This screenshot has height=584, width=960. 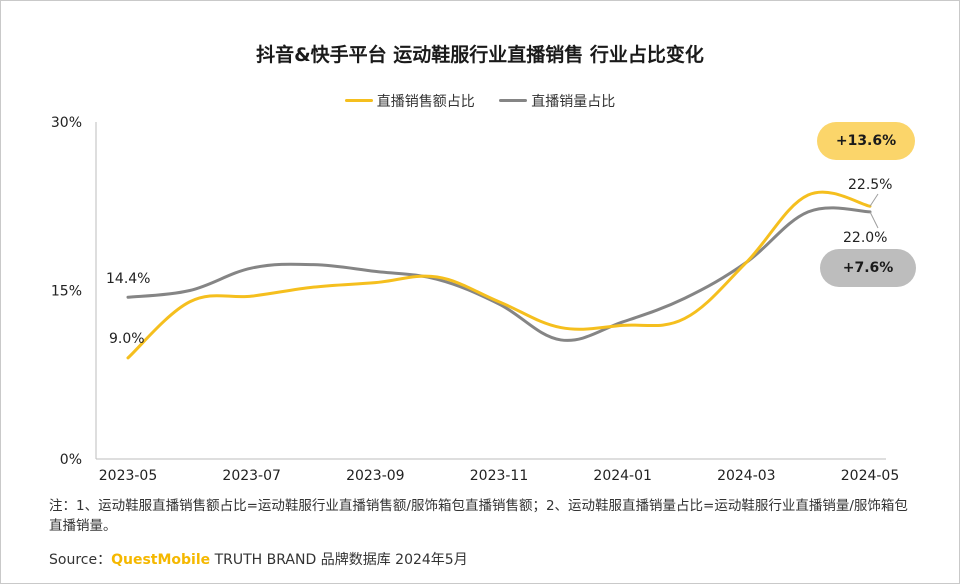 What do you see at coordinates (870, 476) in the screenshot?
I see `x-tick-label: 2024-05` at bounding box center [870, 476].